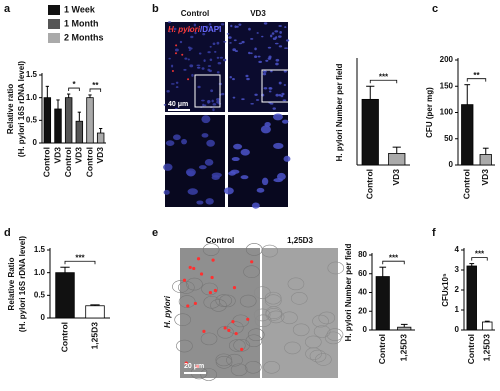 This screenshot has height=391, width=500. What do you see at coordinates (429, 112) in the screenshot?
I see `y-axis-label: CFU (per mg)` at bounding box center [429, 112].